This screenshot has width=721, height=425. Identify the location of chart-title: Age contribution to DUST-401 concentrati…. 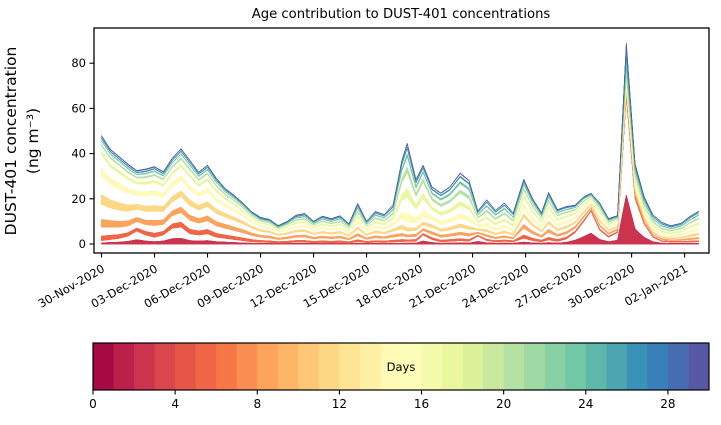
(401, 14).